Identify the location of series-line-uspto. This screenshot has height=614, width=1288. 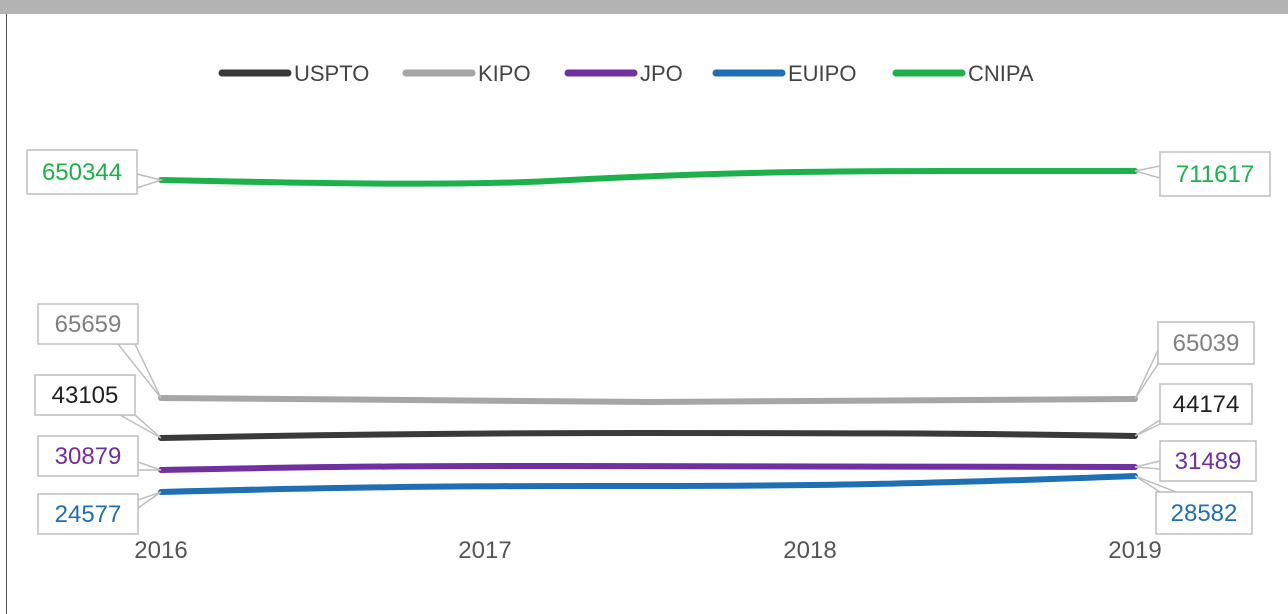
(648, 435).